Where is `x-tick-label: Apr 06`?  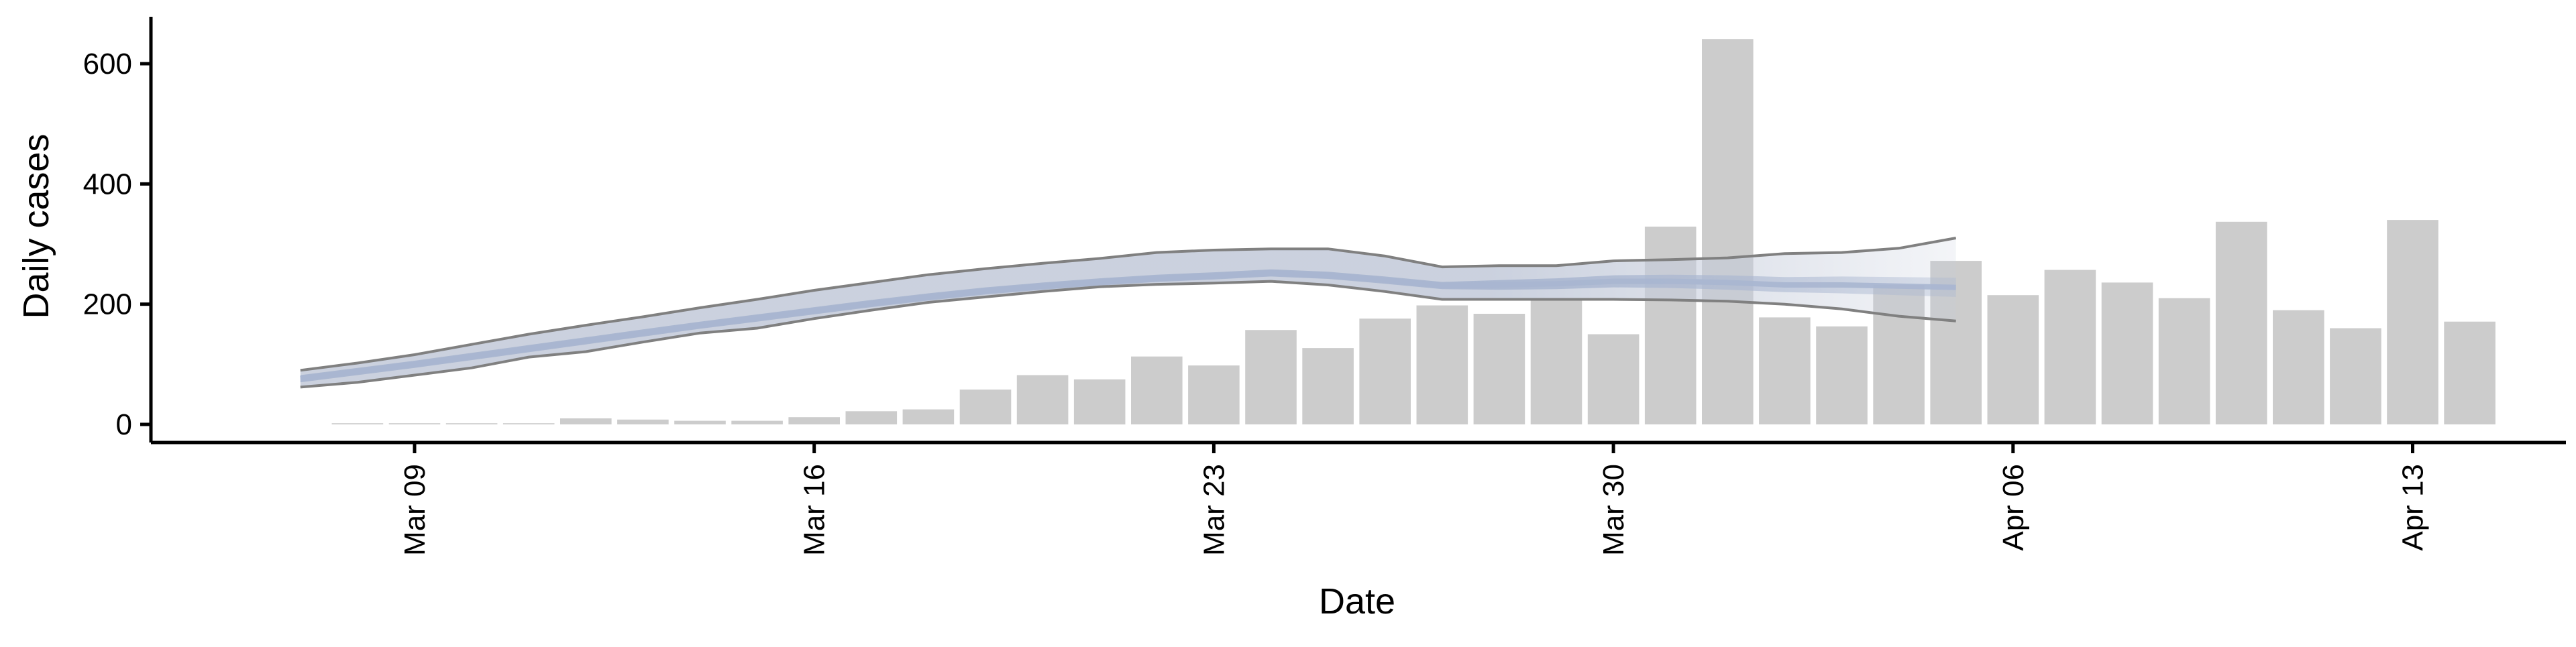
x-tick-label: Apr 06 is located at coordinates (2013, 508).